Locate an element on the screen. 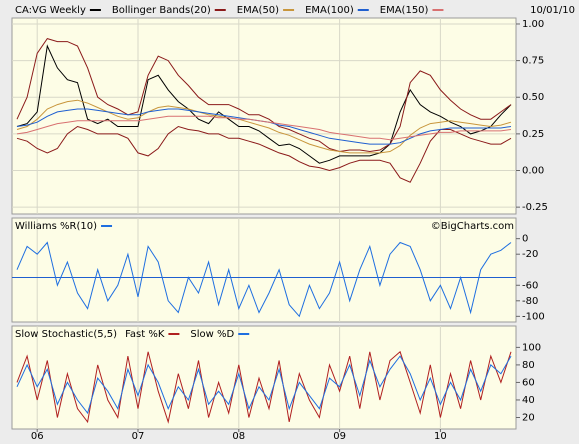  x-tick-label: 09 is located at coordinates (339, 436).